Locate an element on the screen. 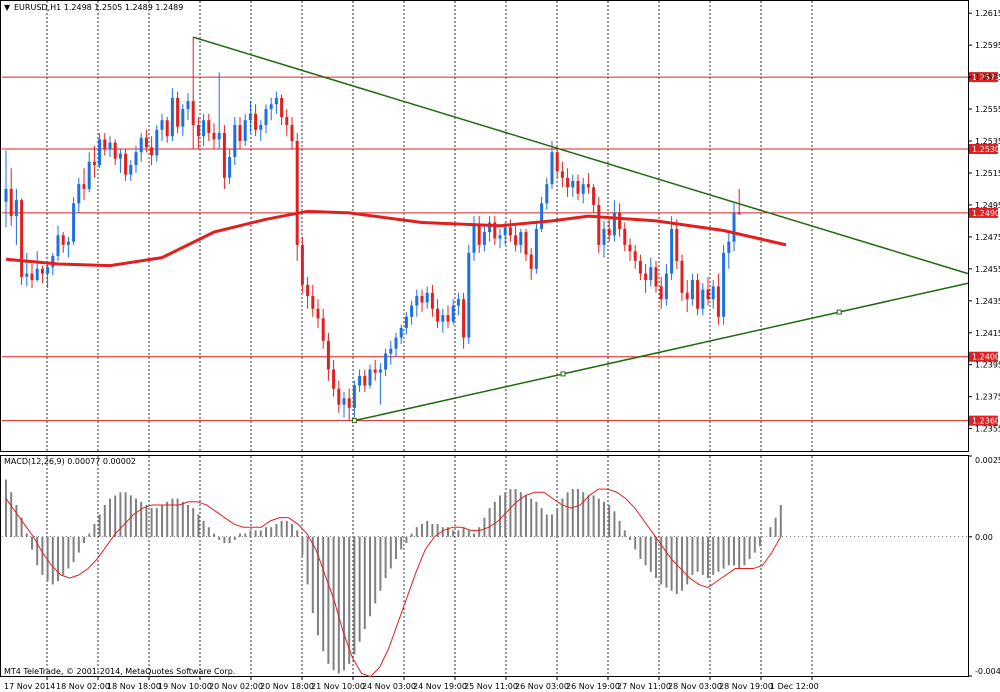 The width and height of the screenshot is (1000, 692). time-label: 24 Nov 03:00 is located at coordinates (389, 686).